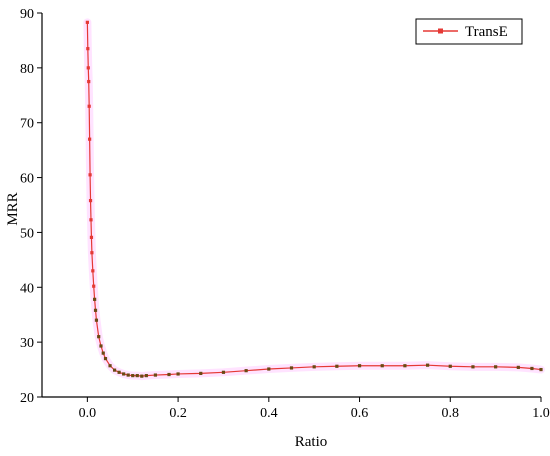  What do you see at coordinates (269, 413) in the screenshot?
I see `x-tick-label: 0.4` at bounding box center [269, 413].